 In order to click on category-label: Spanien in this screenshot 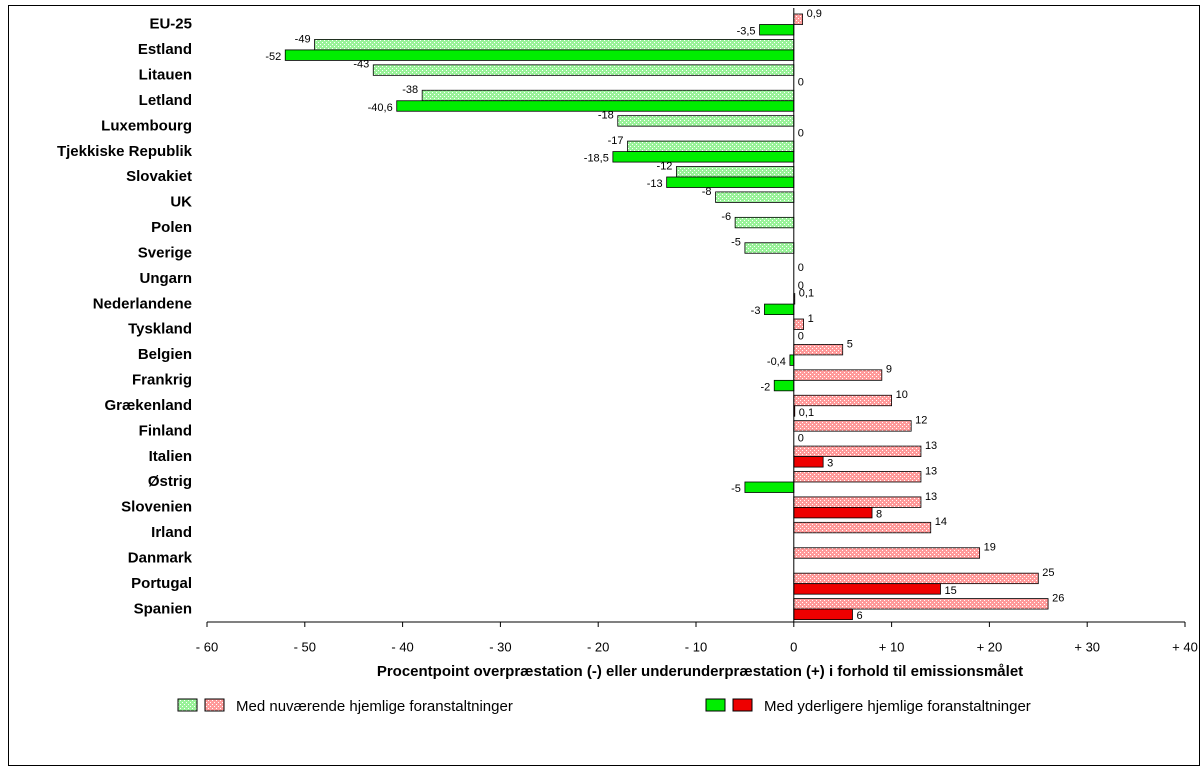, I will do `click(163, 608)`.